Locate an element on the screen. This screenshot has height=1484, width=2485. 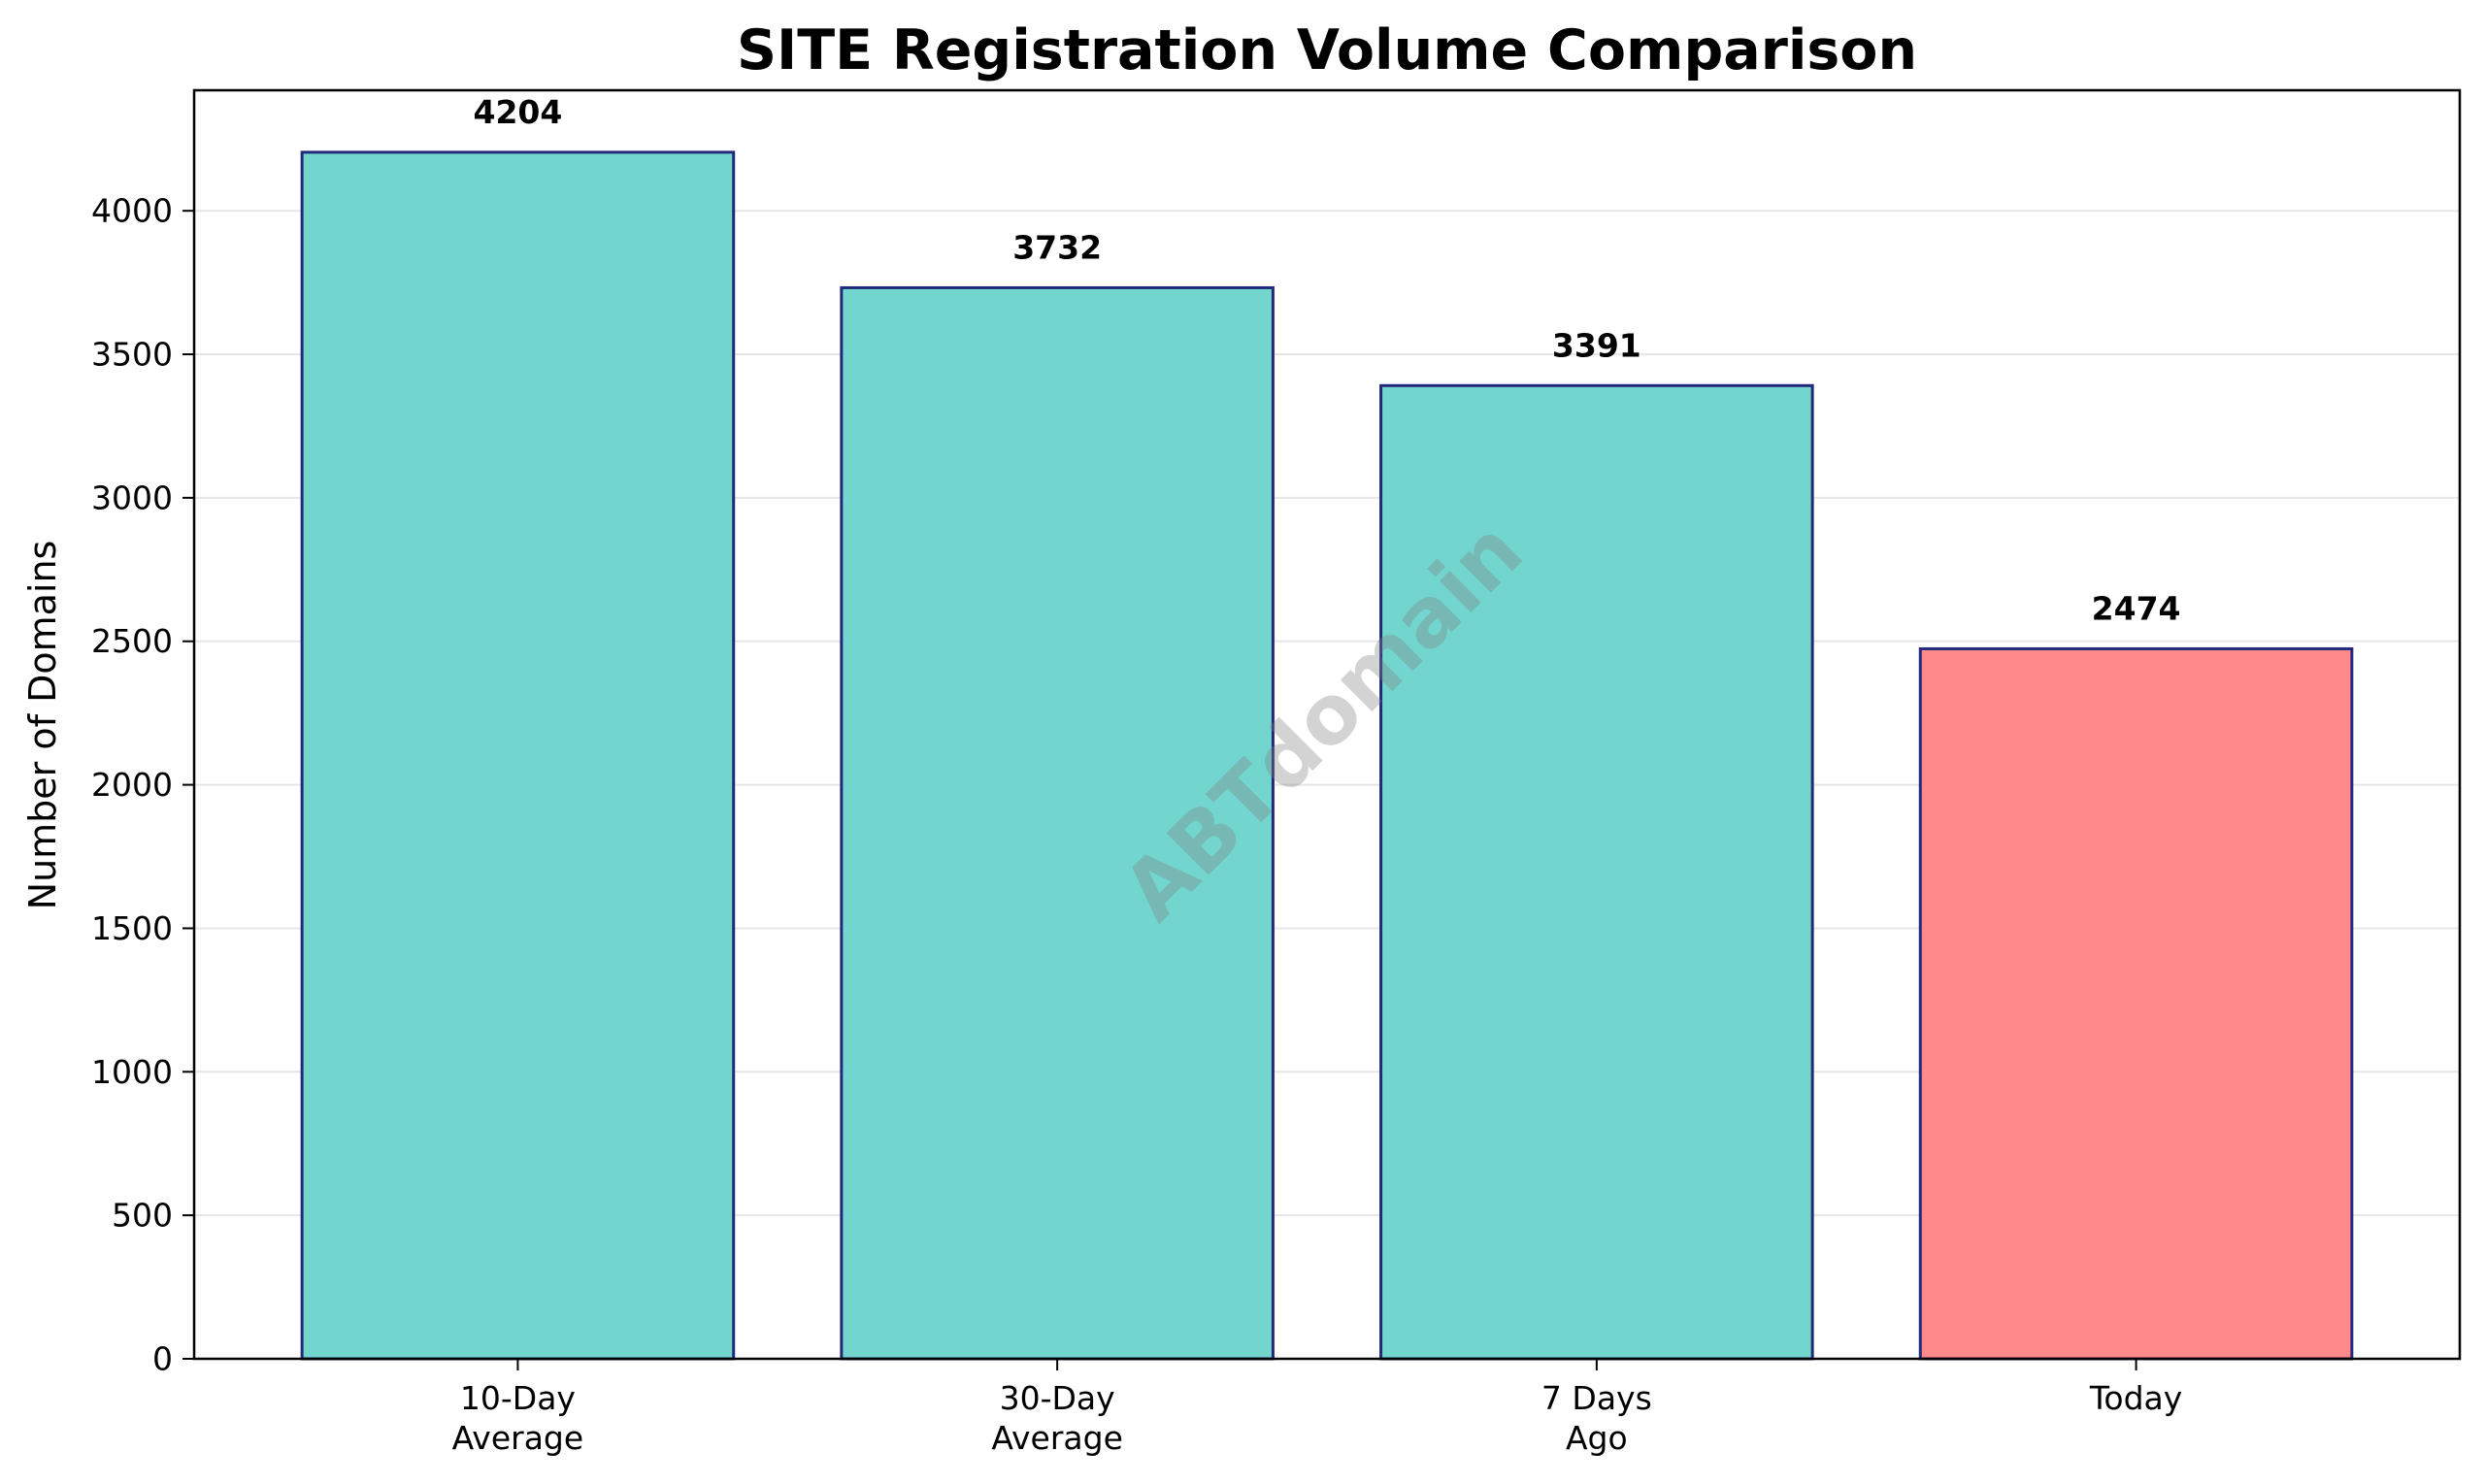
y-tick-label: 4000 is located at coordinates (132, 211).